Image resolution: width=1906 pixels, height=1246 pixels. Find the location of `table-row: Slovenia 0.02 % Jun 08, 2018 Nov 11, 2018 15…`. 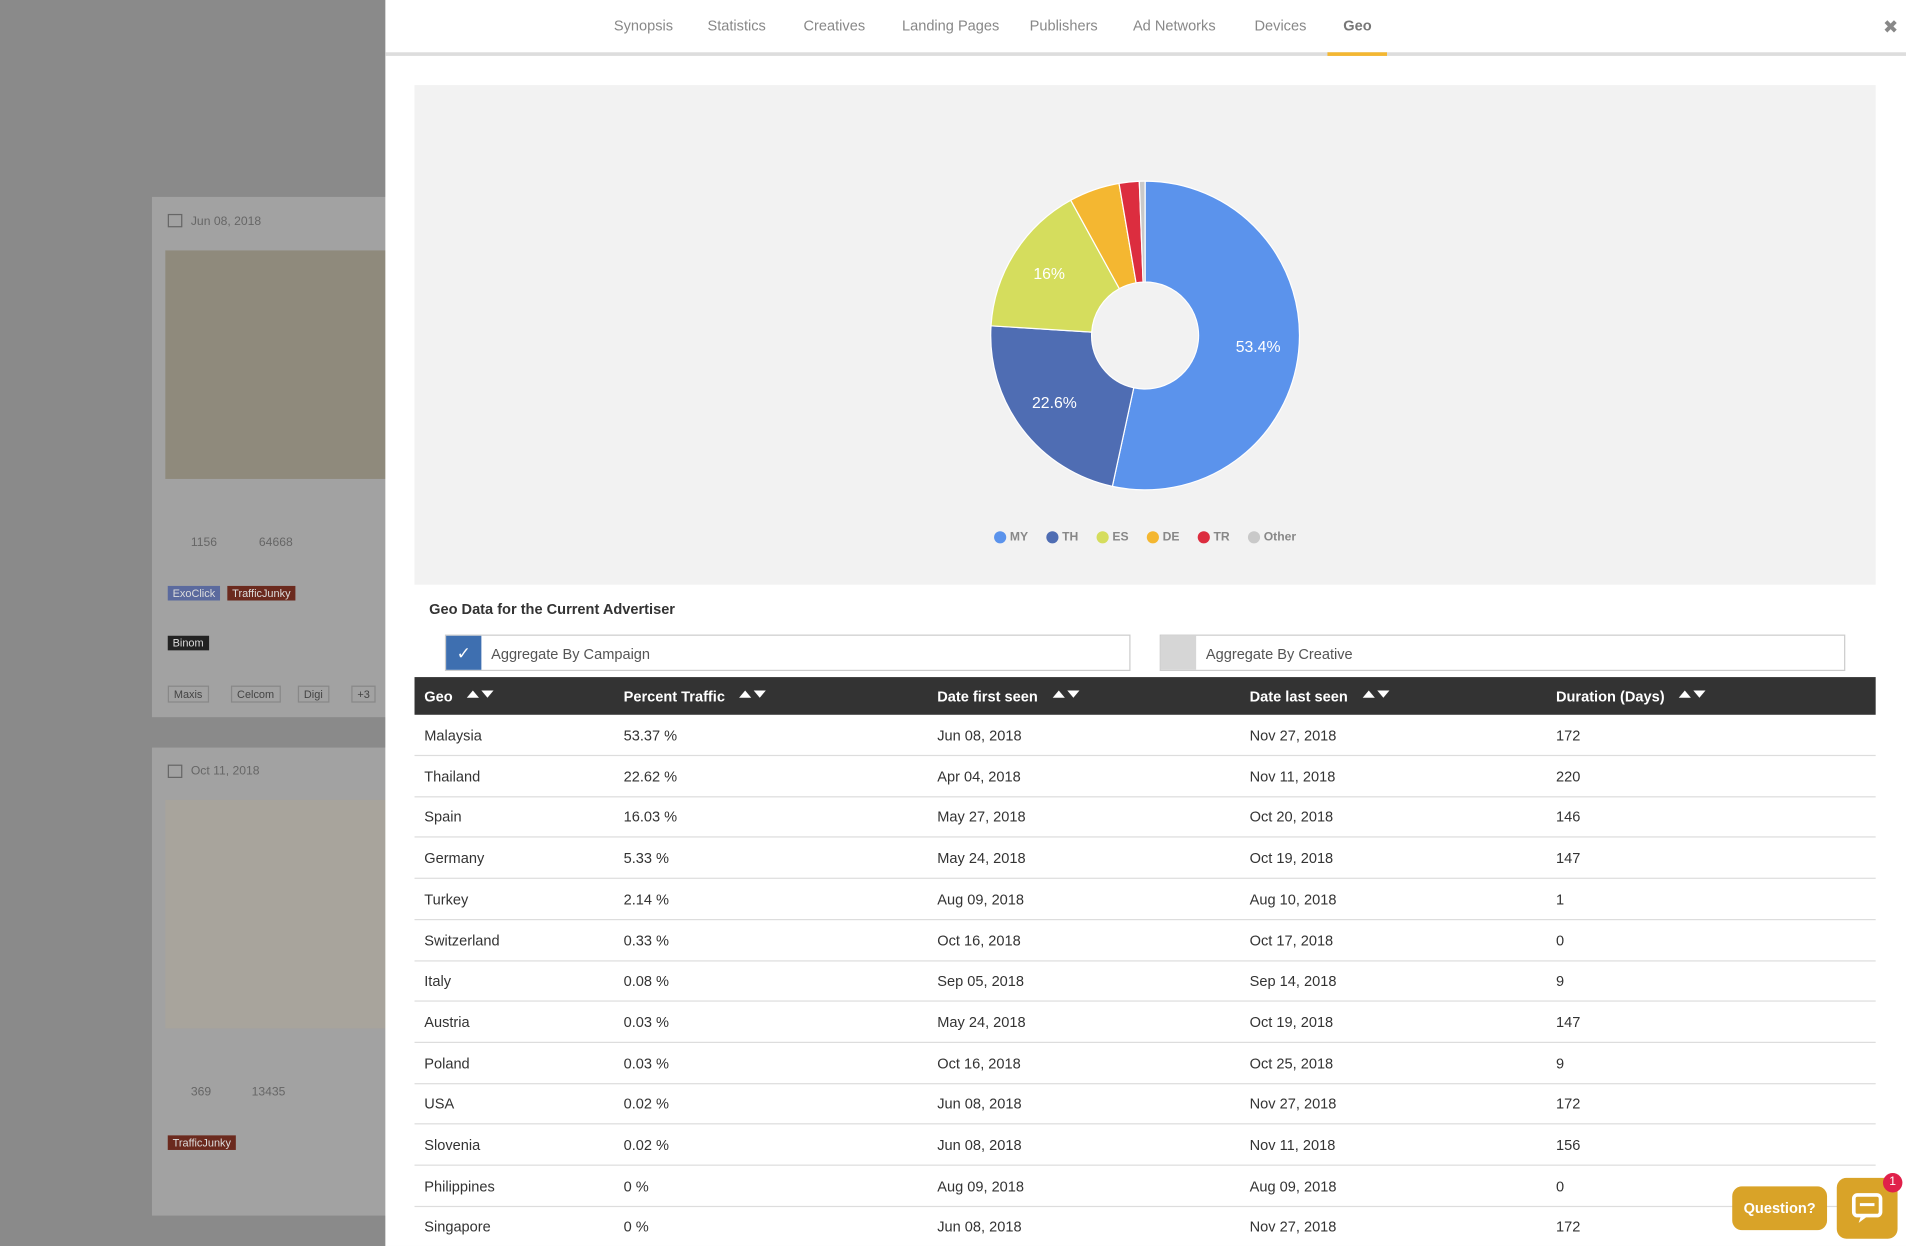

table-row: Slovenia 0.02 % Jun 08, 2018 Nov 11, 2018 15… is located at coordinates (1145, 1145).